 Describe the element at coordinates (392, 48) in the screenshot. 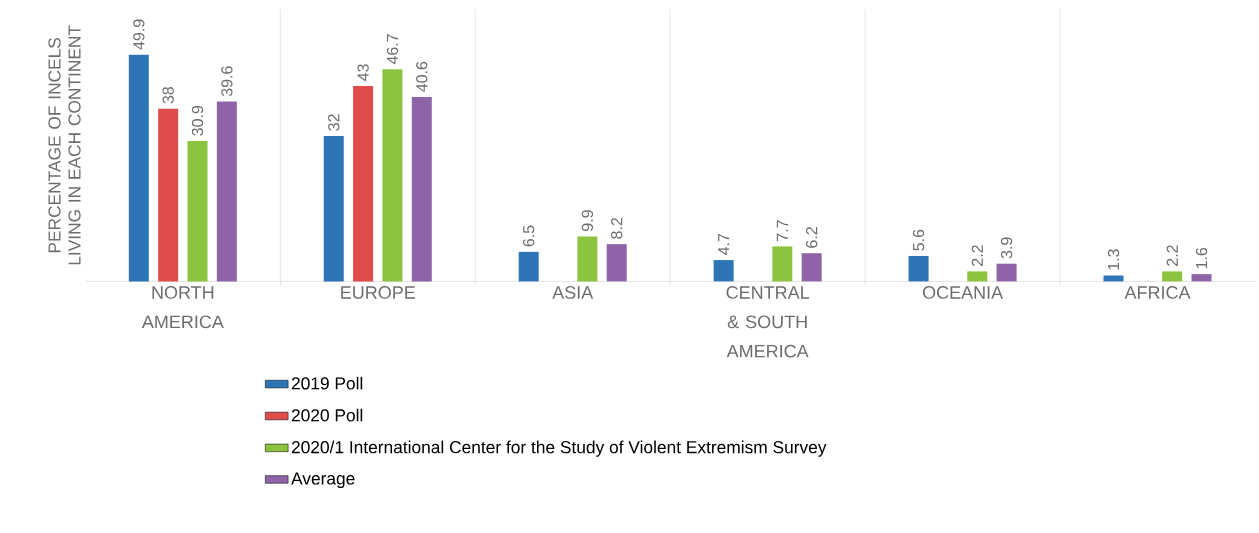

I see `data-label: 46.7` at that location.